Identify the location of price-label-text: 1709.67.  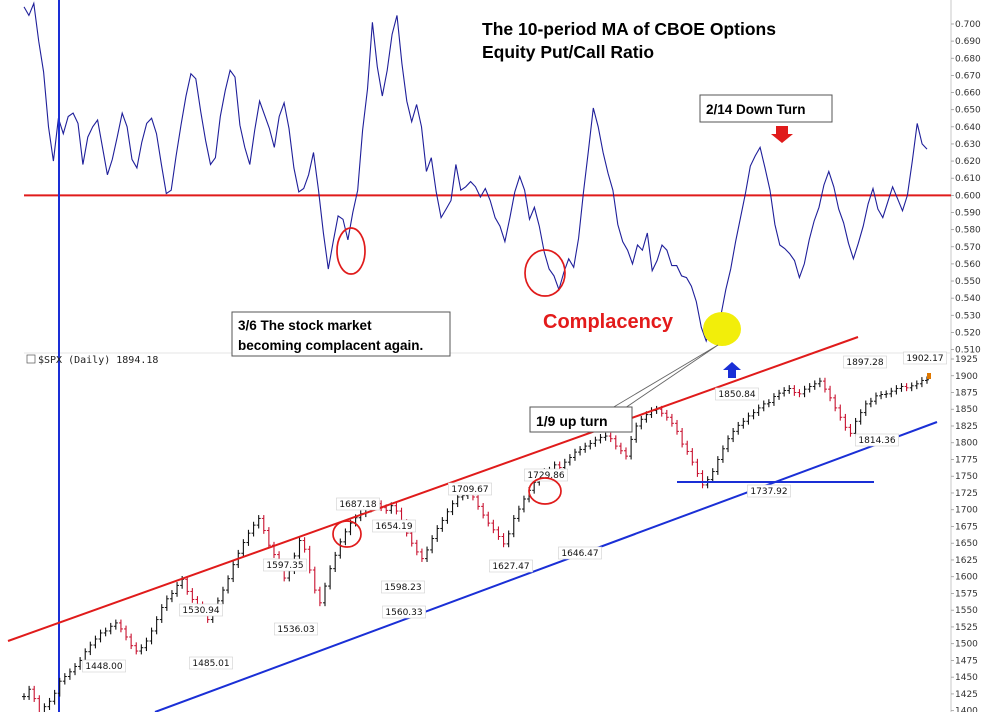
(469, 490).